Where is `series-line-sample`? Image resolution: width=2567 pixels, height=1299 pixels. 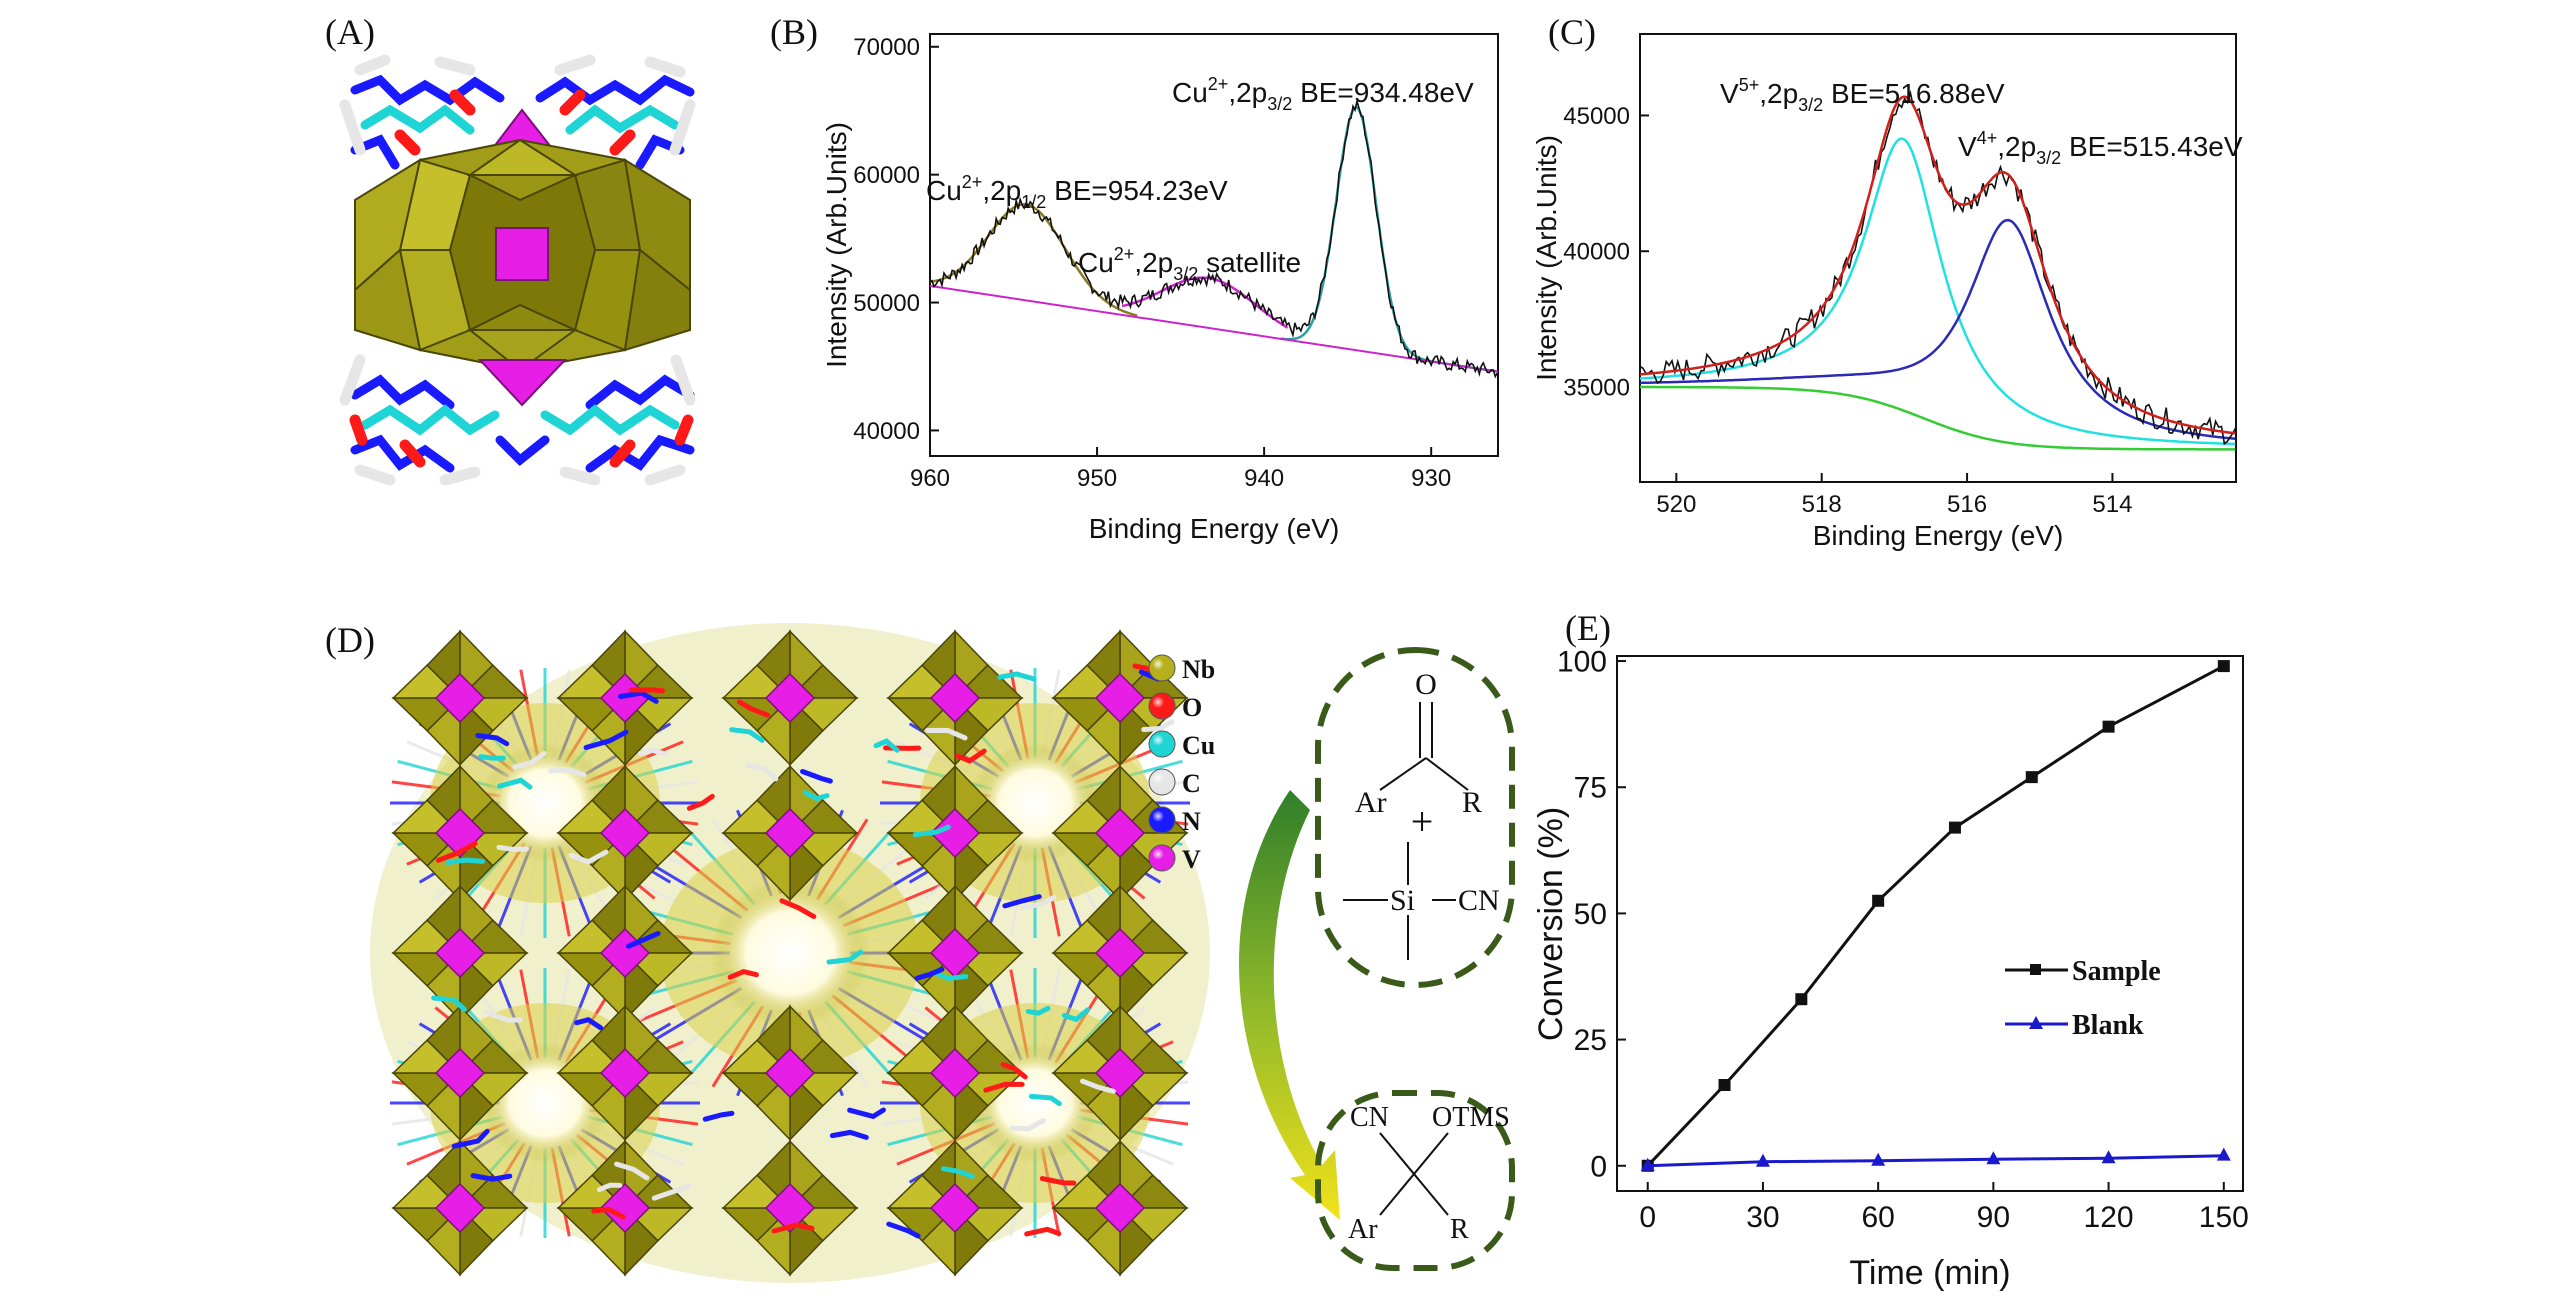 series-line-sample is located at coordinates (1935, 915).